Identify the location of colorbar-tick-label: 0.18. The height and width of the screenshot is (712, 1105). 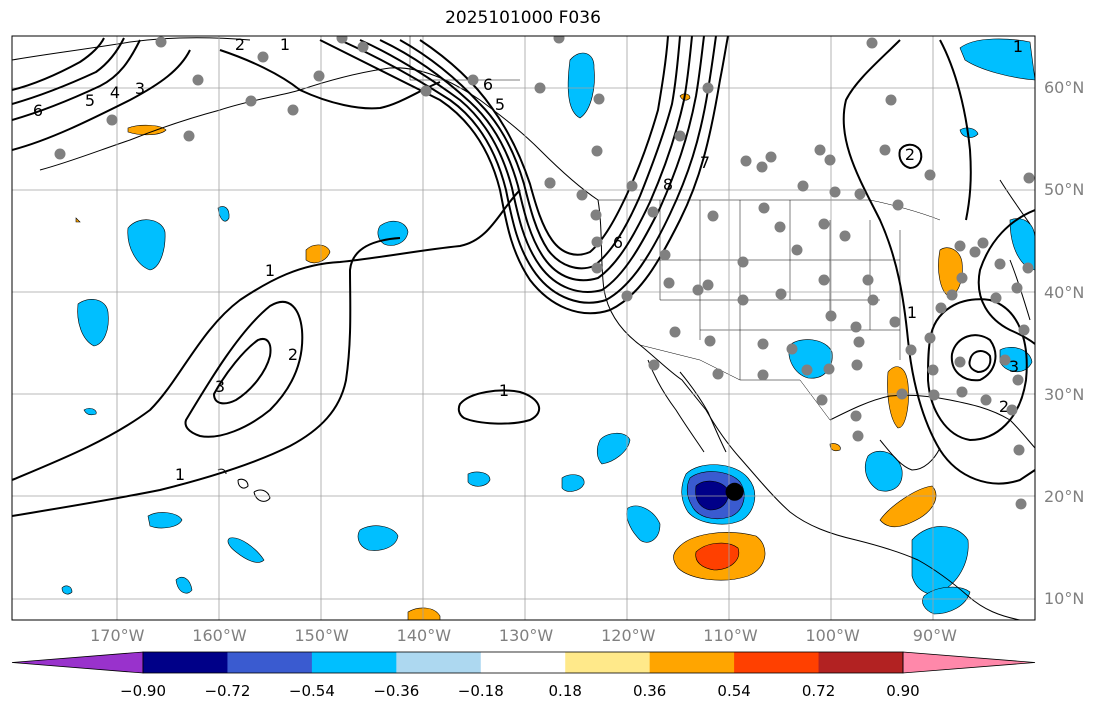
(565, 691).